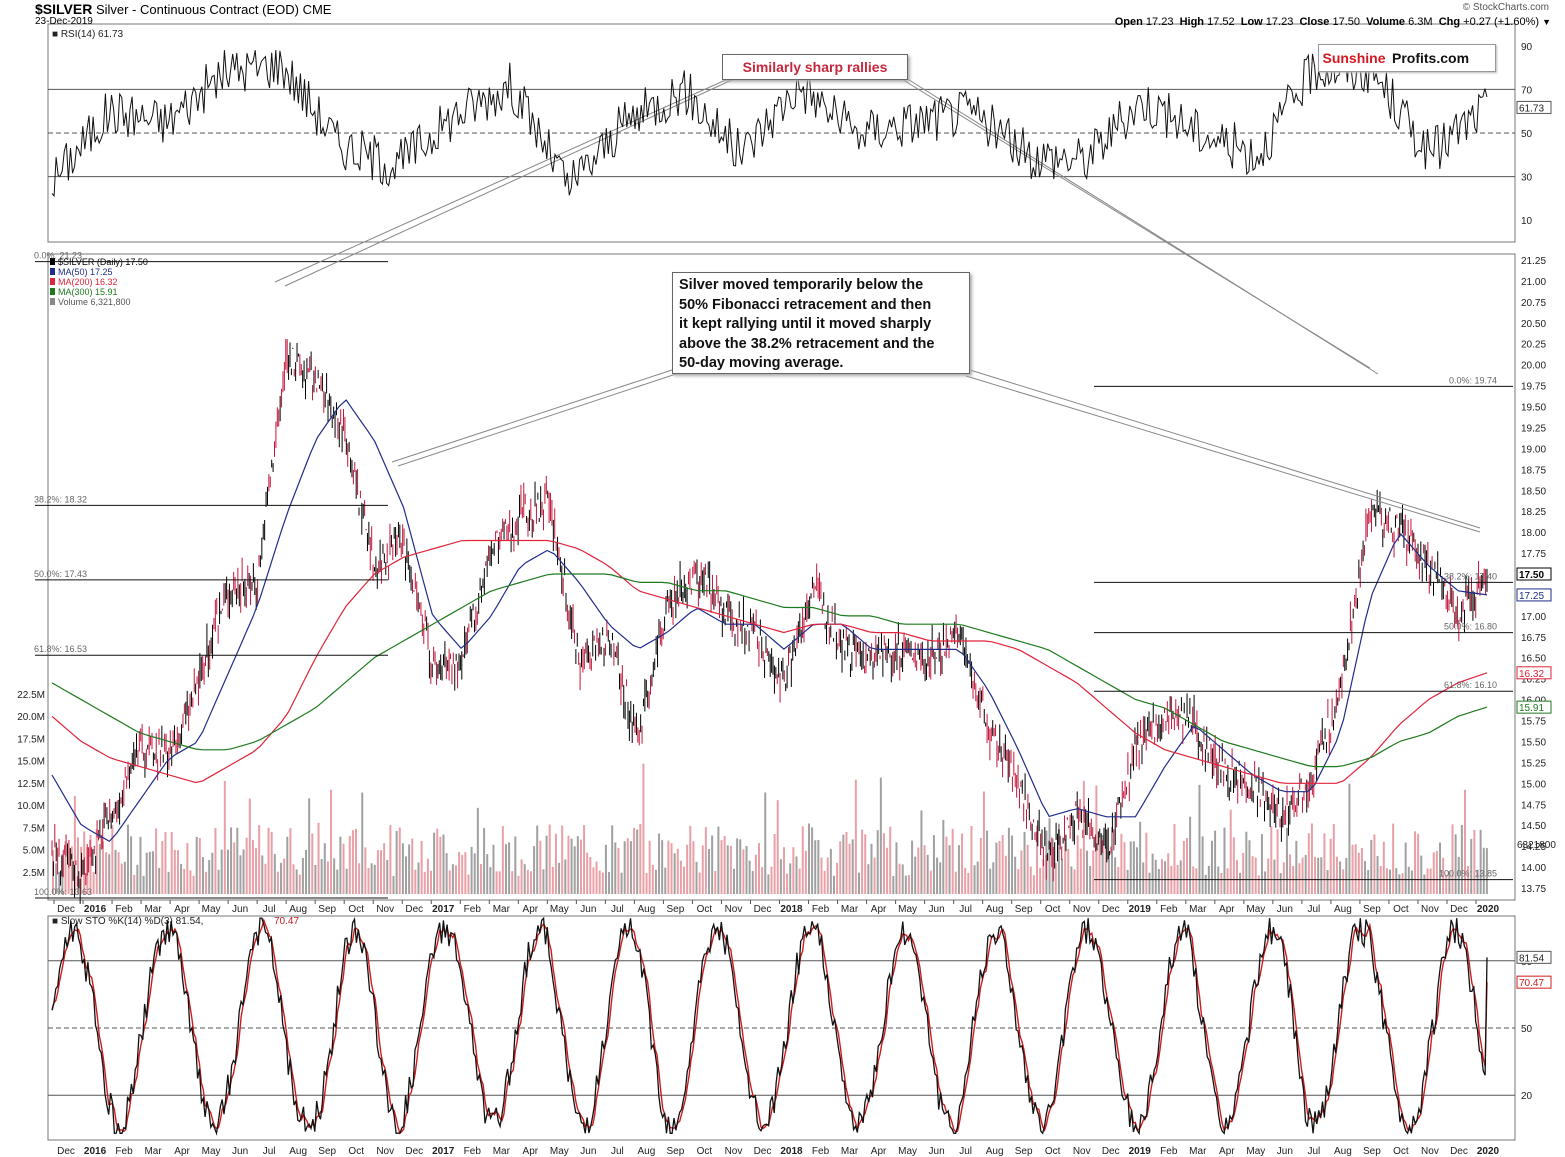 The image size is (1565, 1157). What do you see at coordinates (1533, 470) in the screenshot?
I see `price-tick-label: 18.75` at bounding box center [1533, 470].